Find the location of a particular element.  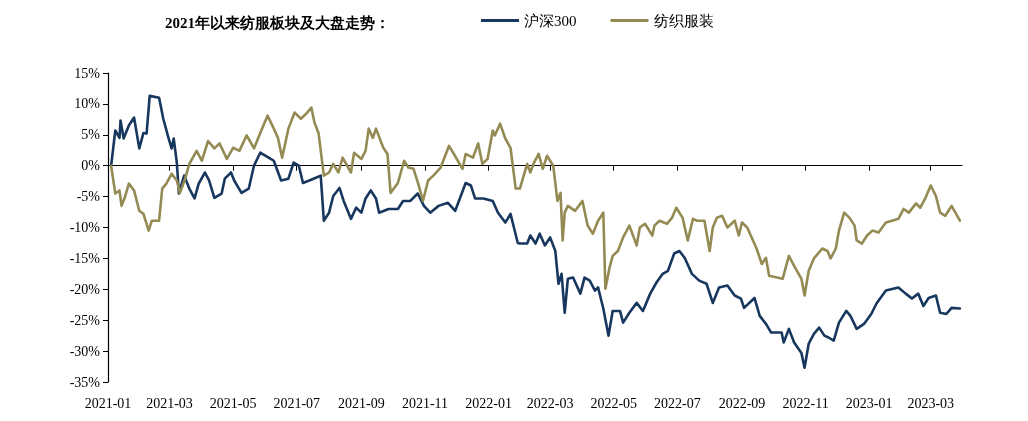

x-tick-label: 2023-01 is located at coordinates (869, 403).